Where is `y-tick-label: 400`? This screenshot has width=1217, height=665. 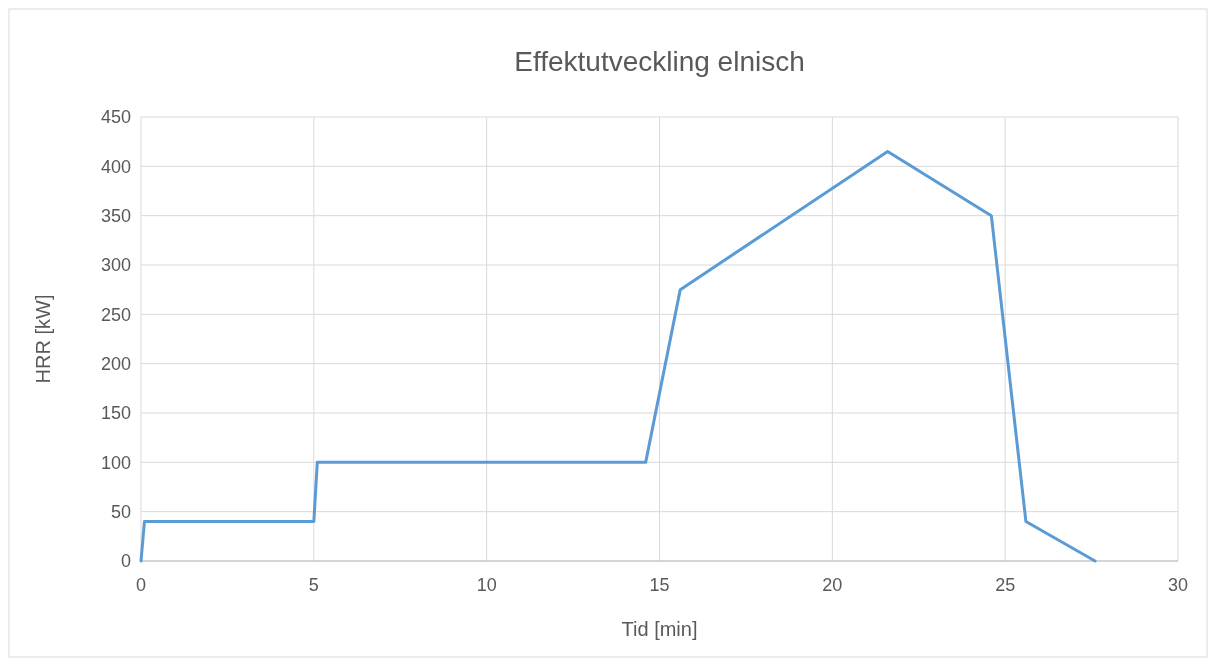
y-tick-label: 400 is located at coordinates (115, 166).